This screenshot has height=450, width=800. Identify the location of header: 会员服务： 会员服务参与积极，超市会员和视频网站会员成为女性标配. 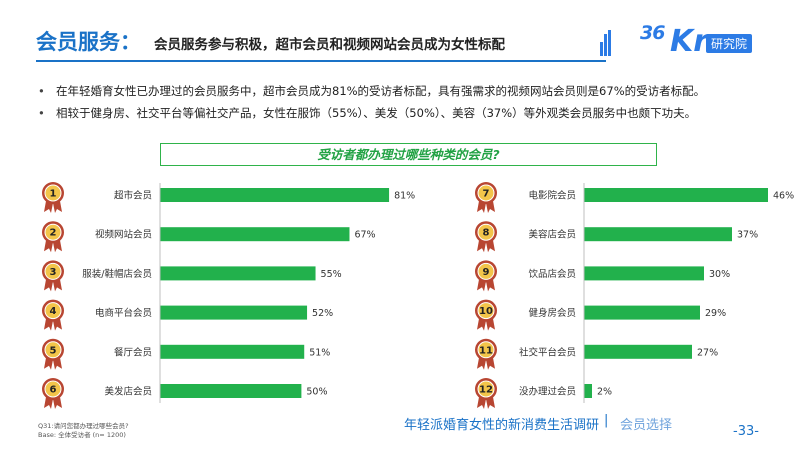
(326, 43).